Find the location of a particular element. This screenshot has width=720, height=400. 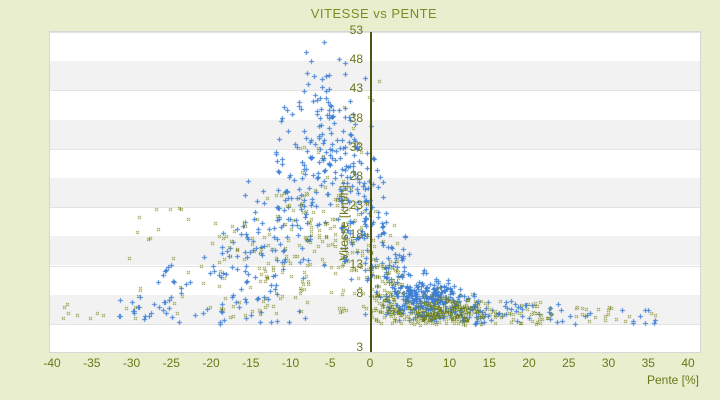

y-axis-title: Vitesse [km/h] is located at coordinates (344, 223).